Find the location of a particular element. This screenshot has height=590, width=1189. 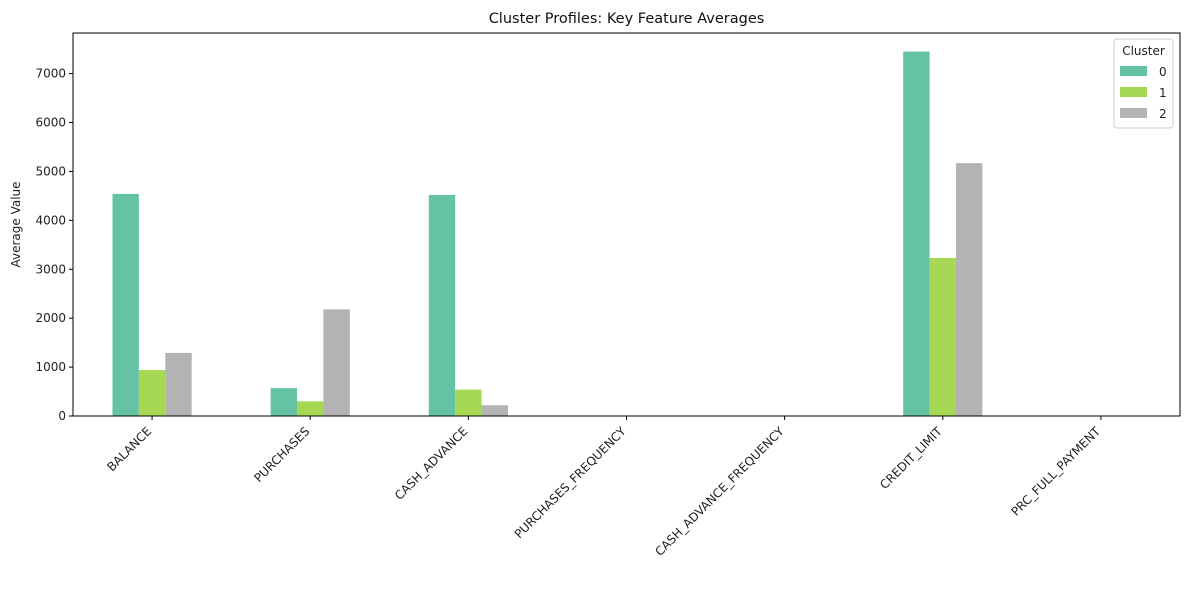

y-tick-label: 3000 is located at coordinates (50, 269).